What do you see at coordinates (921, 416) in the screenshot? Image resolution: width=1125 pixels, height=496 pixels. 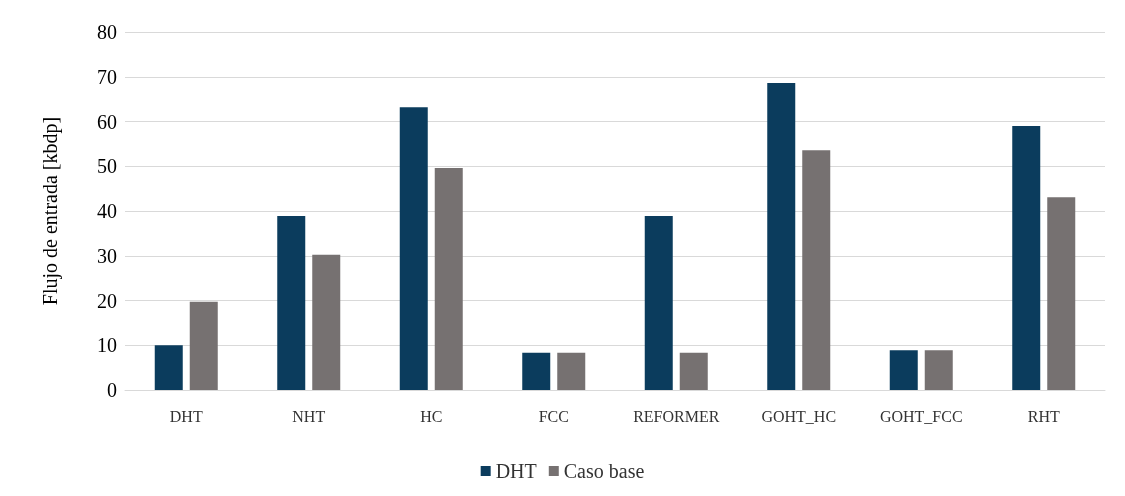 I see `x-tick-label: GOHT_FCC` at bounding box center [921, 416].